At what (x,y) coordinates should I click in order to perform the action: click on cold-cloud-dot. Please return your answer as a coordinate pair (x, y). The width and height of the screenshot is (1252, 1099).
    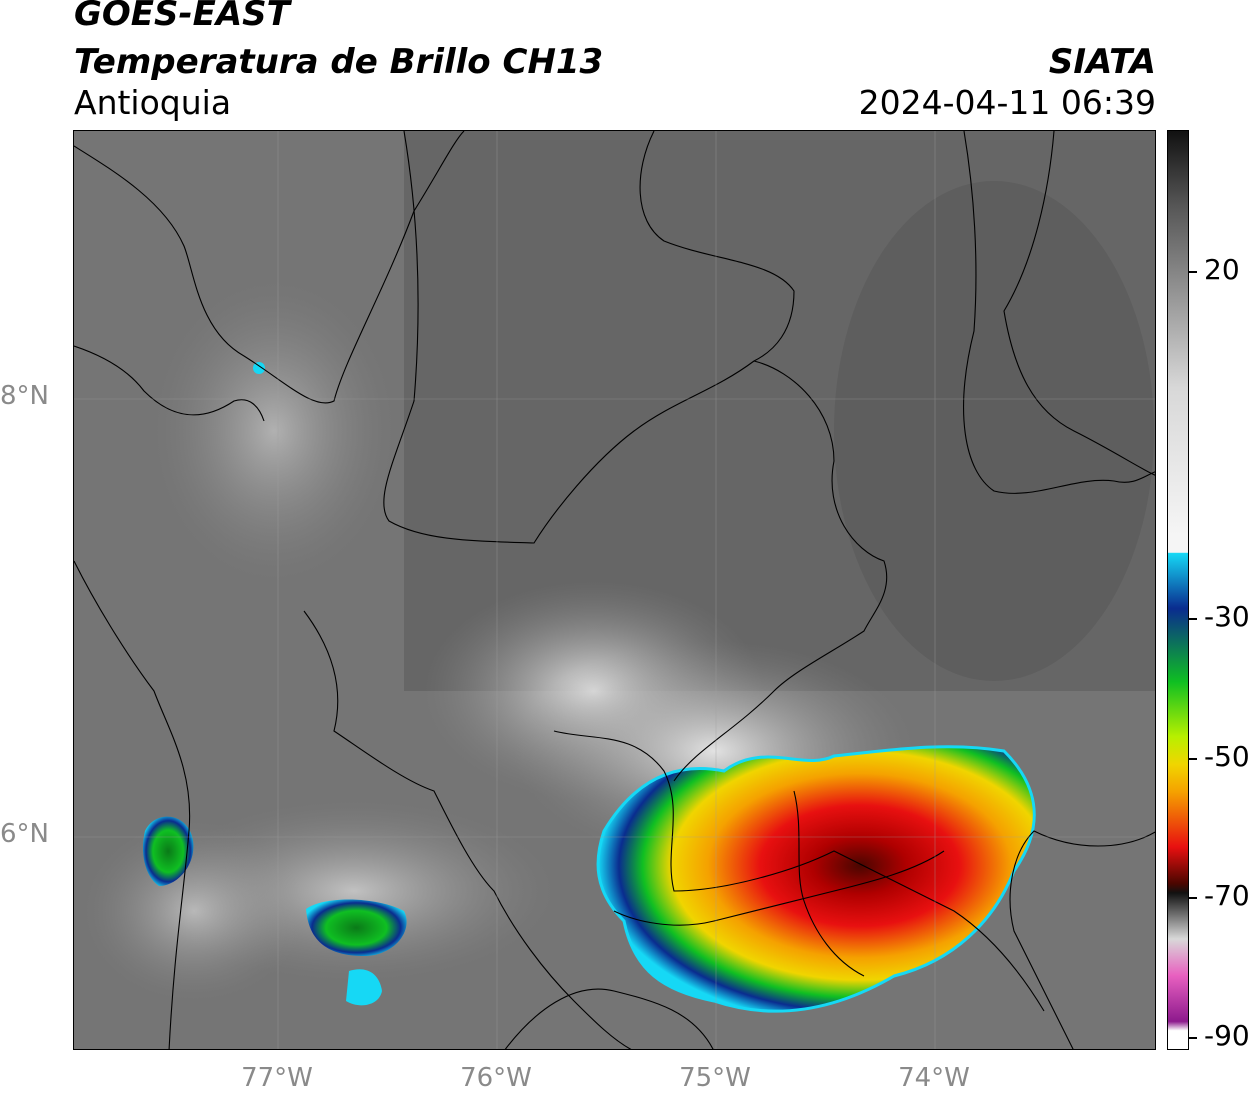
    Looking at the image, I should click on (259, 368).